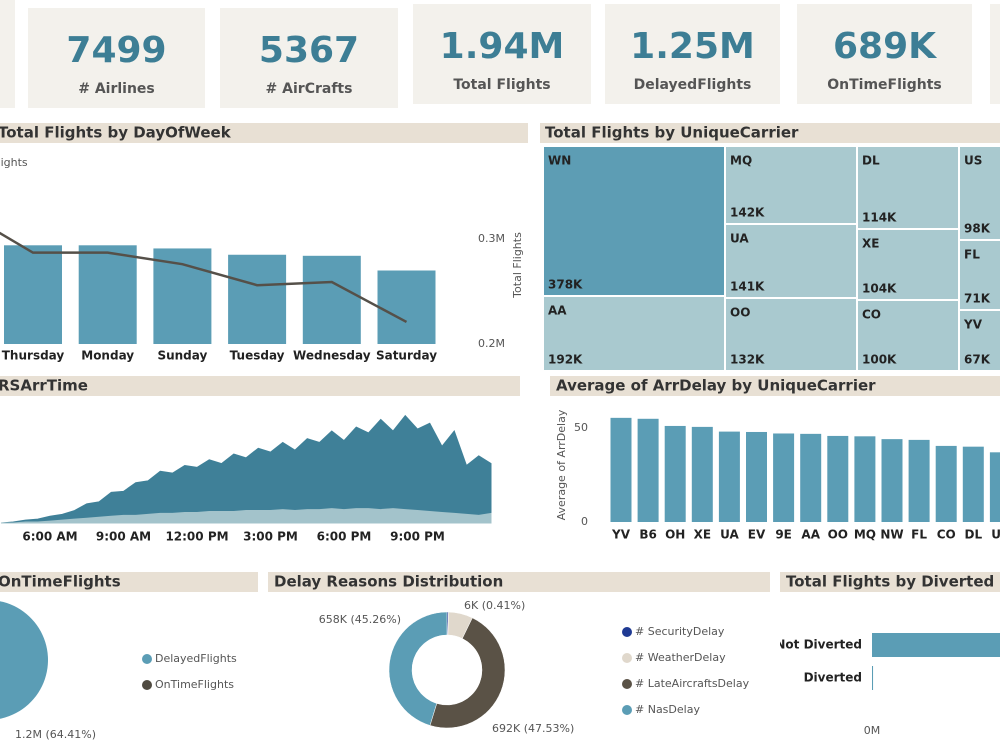 This screenshot has height=750, width=1000. Describe the element at coordinates (24, 660) in the screenshot. I see `pie-slice` at that location.